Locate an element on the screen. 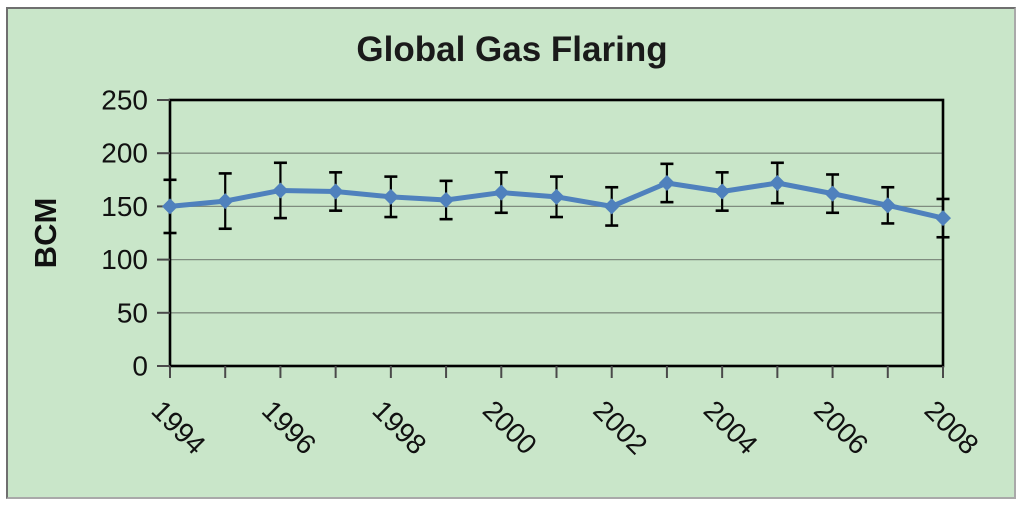 The width and height of the screenshot is (1024, 508). data-point-2004 is located at coordinates (722, 191).